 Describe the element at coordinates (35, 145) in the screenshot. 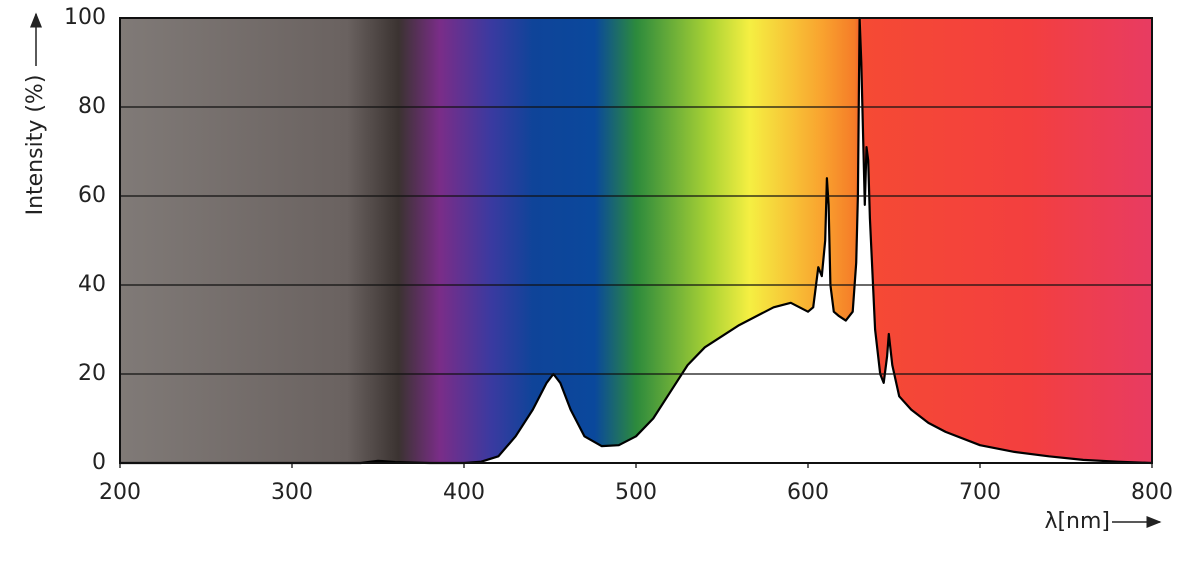

I see `y-axis-label: Intensity (%)` at that location.